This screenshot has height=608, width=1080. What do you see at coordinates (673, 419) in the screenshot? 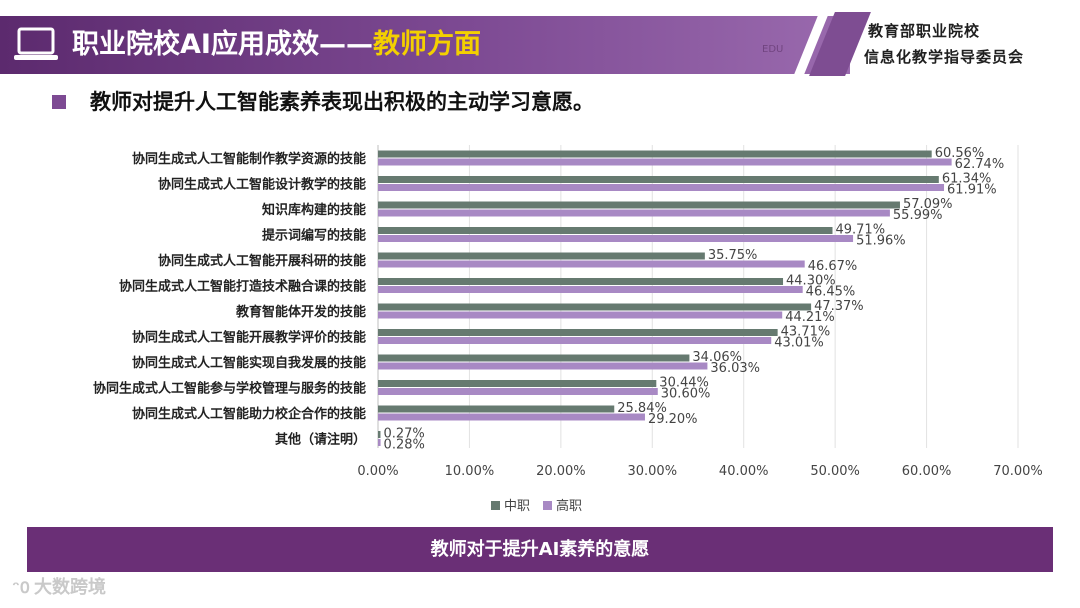
I see `data-label-gaozhi: 29.20%` at bounding box center [673, 419].